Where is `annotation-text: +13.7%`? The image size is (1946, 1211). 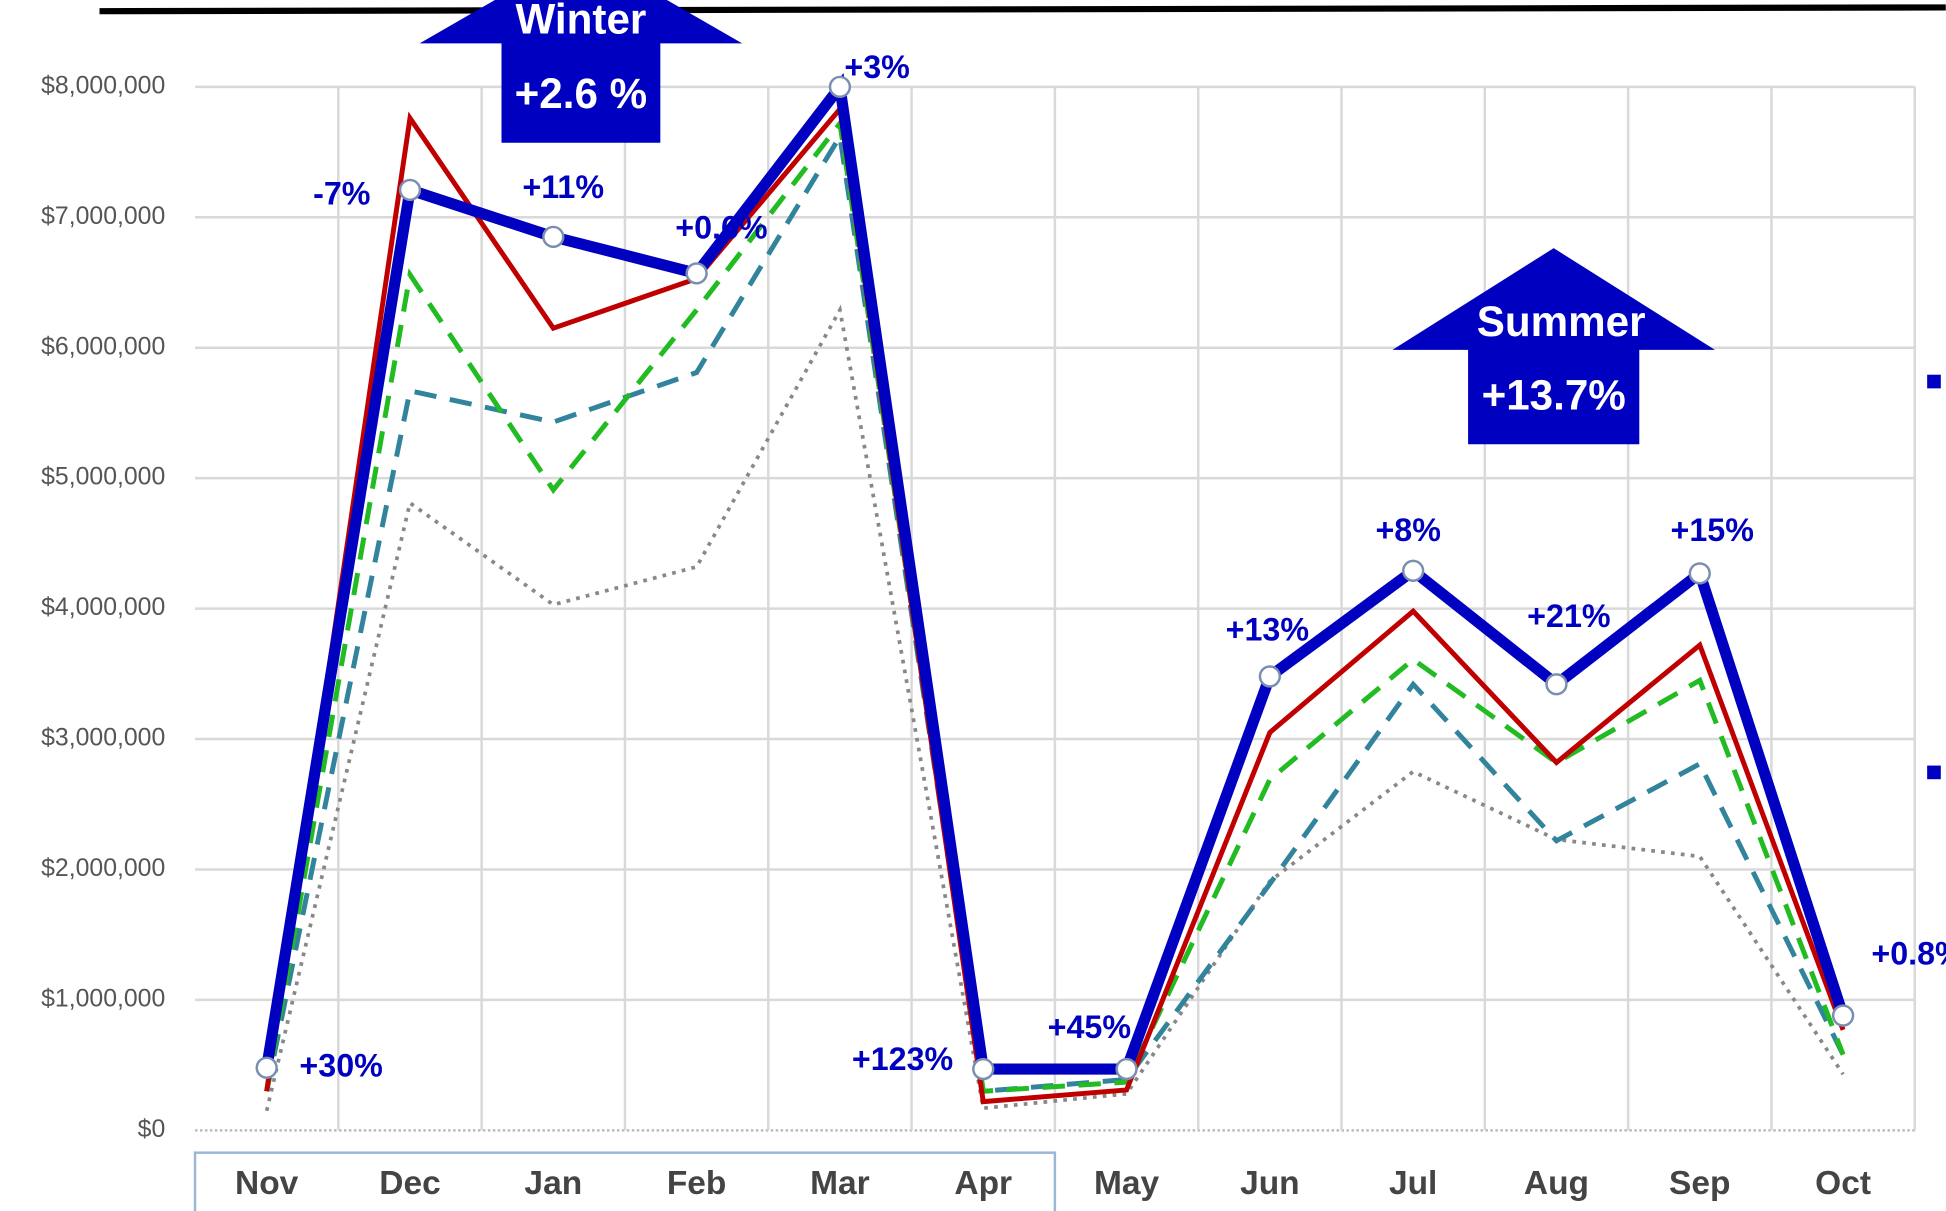 annotation-text: +13.7% is located at coordinates (1554, 394).